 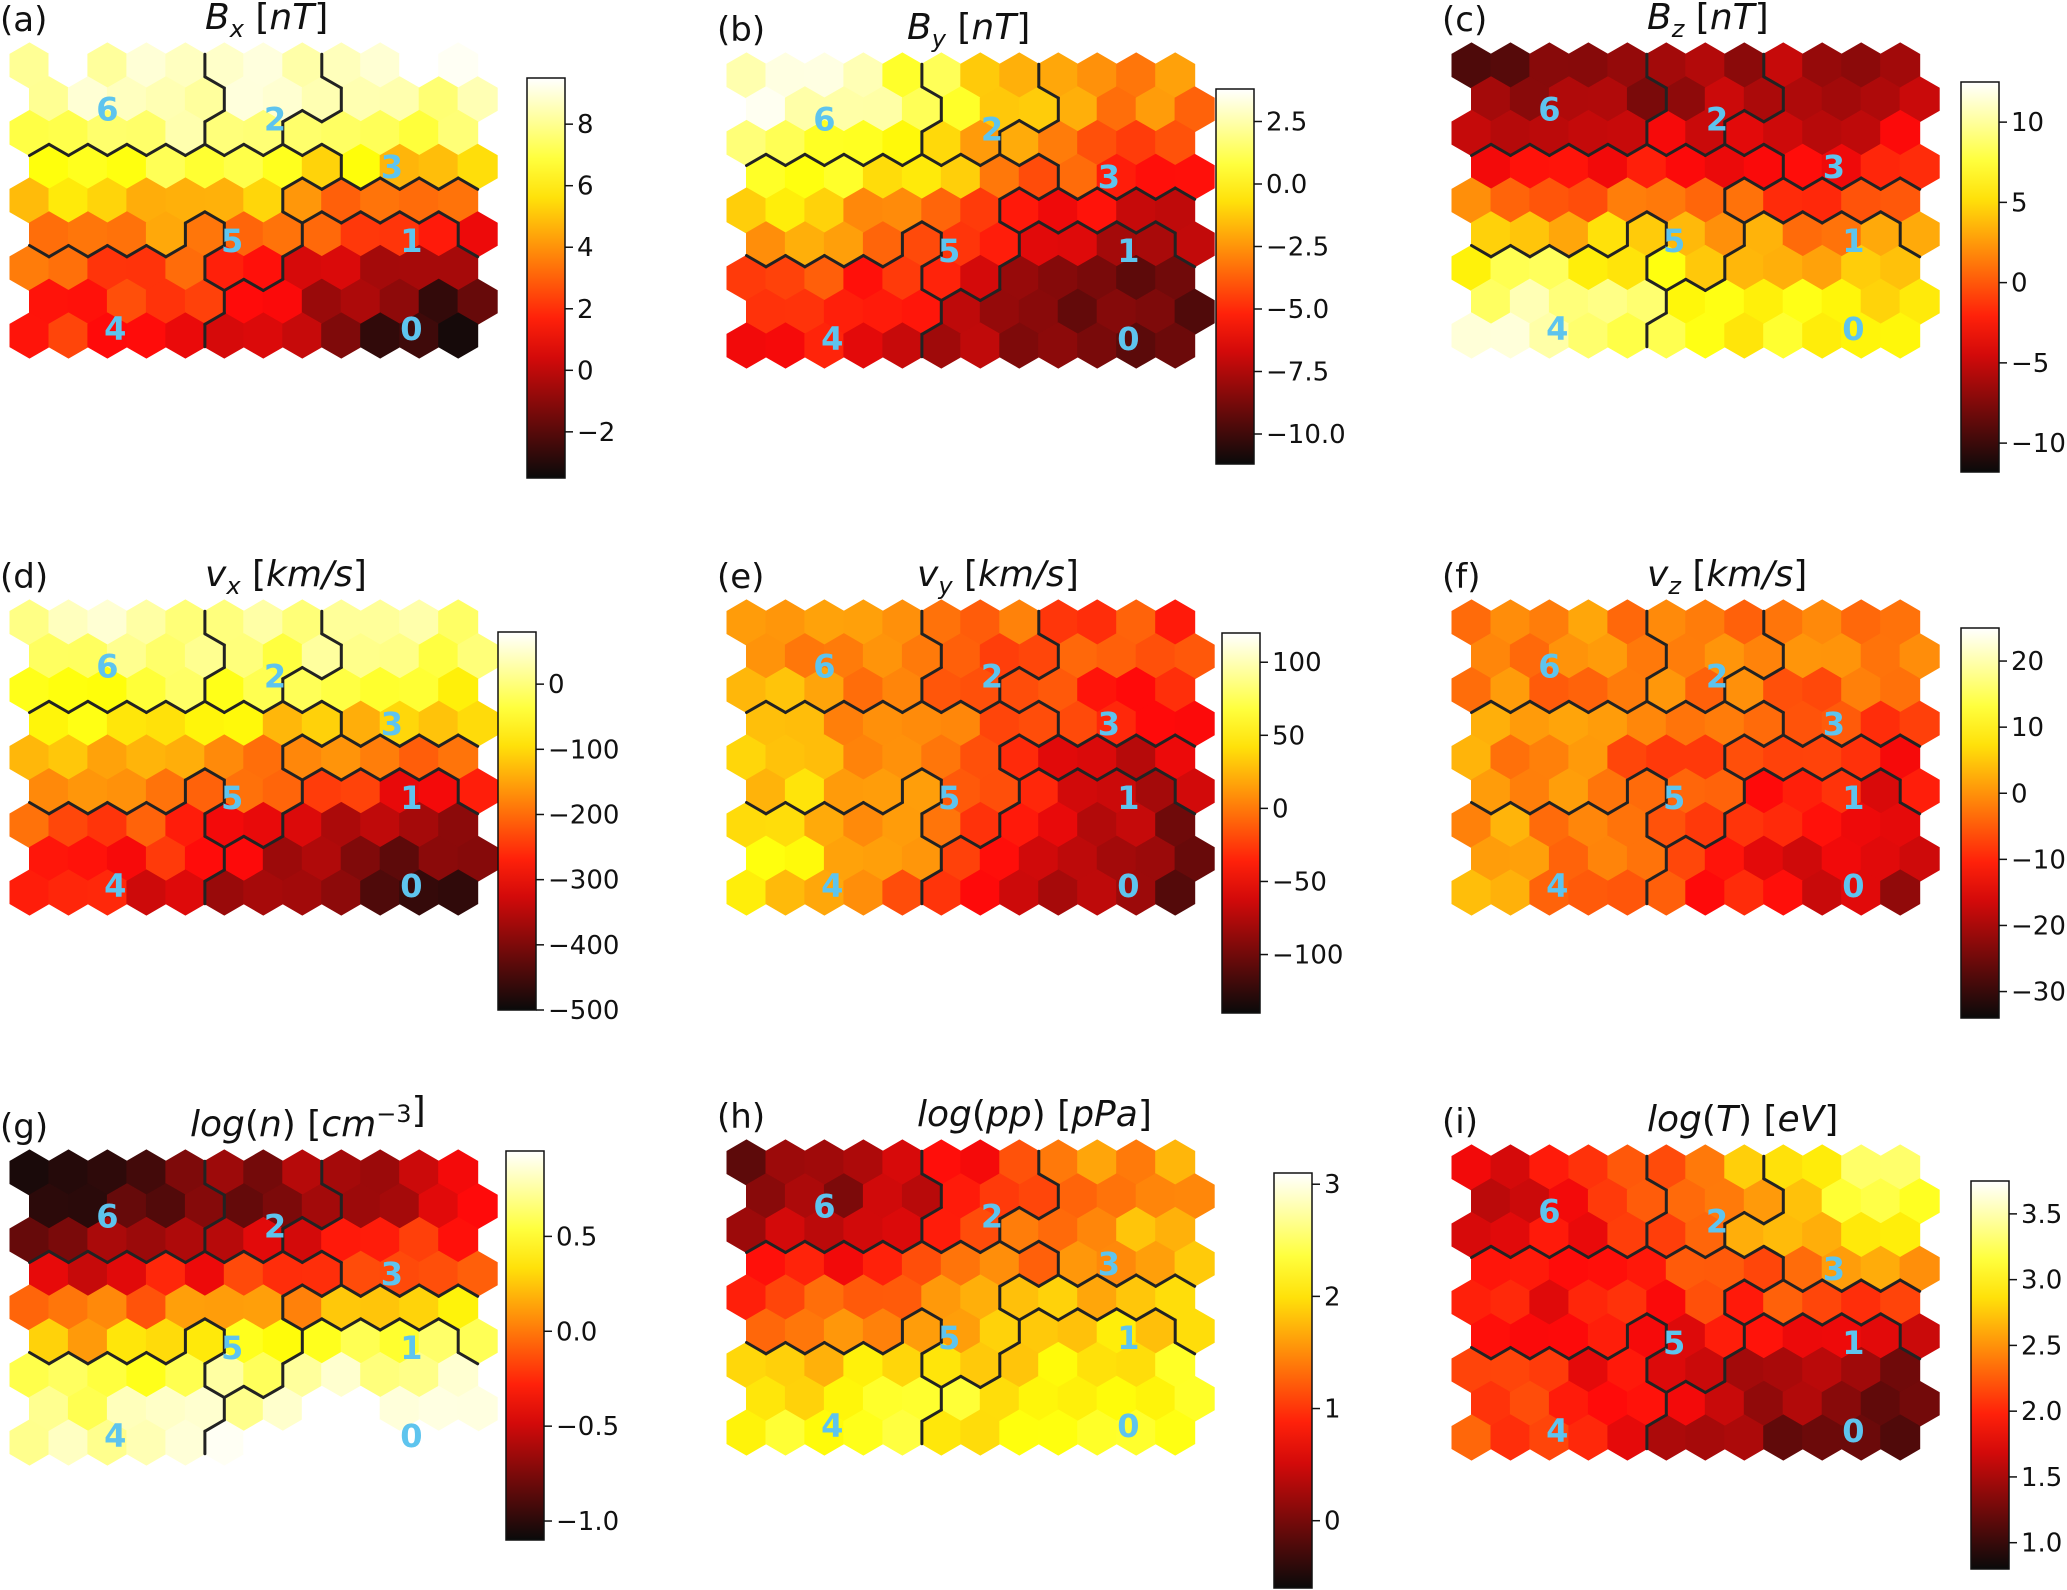 I want to click on colorbar-tick-label: 1.5, so click(x=2041, y=1478).